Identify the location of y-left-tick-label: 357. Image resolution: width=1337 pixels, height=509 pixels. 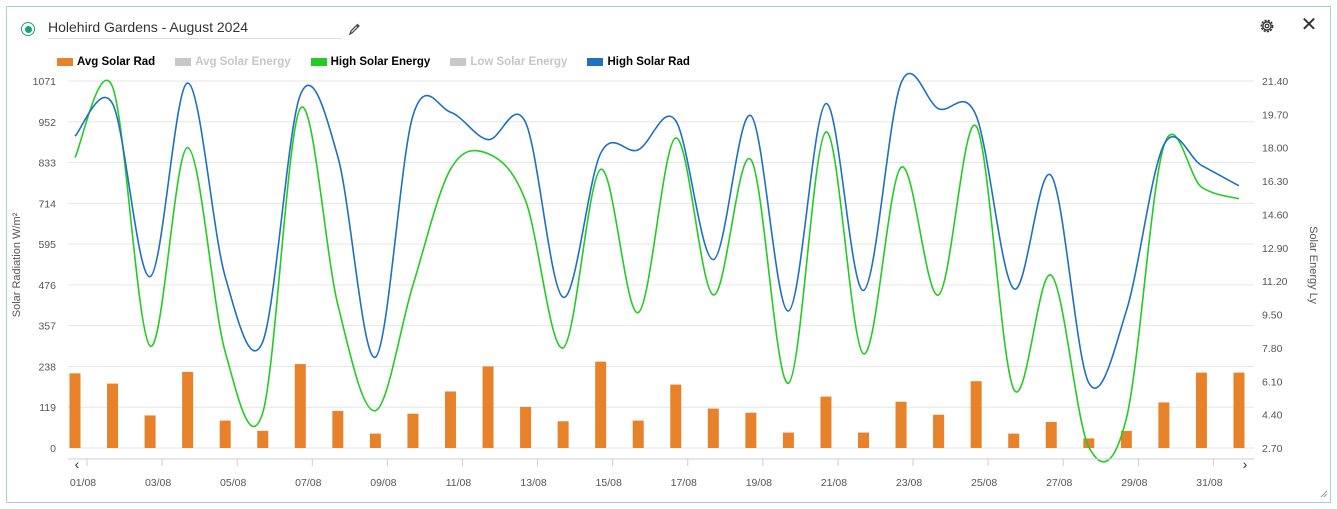
(47, 327).